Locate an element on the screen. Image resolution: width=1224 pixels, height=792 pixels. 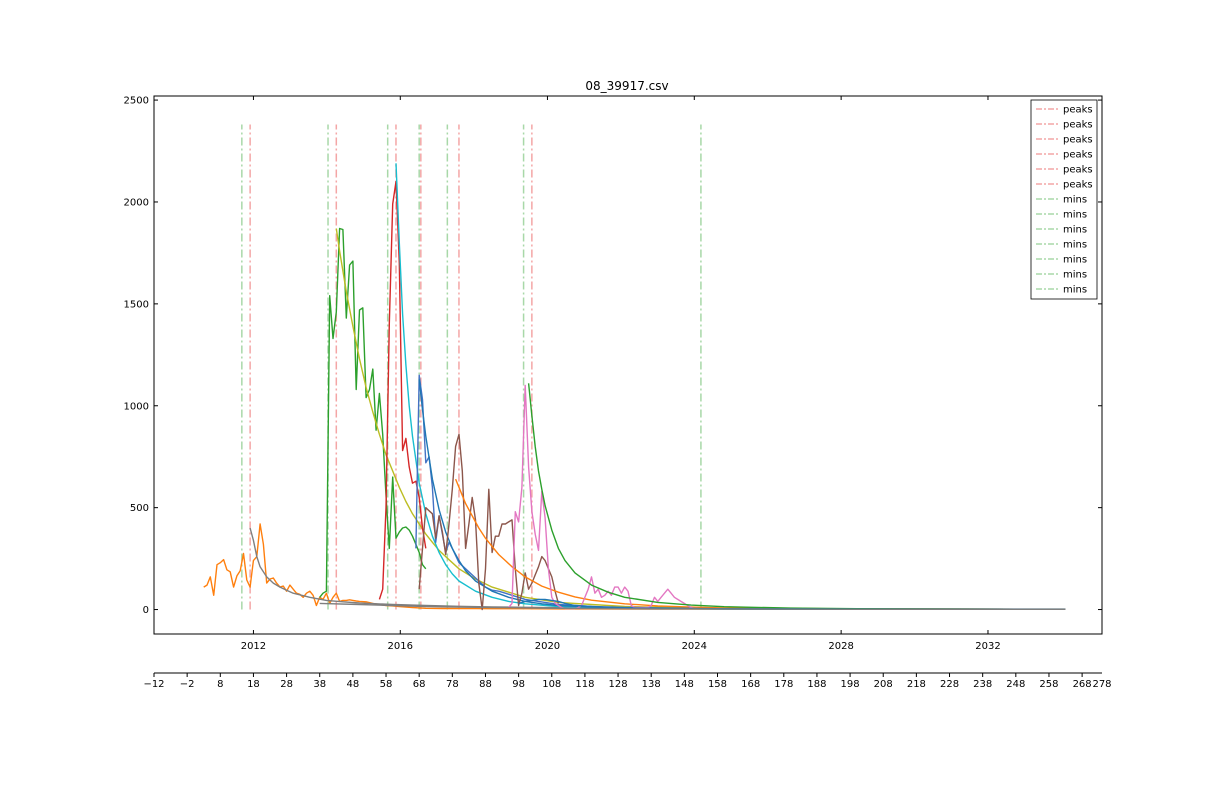
date-tick-label: 2028 is located at coordinates (840, 646).